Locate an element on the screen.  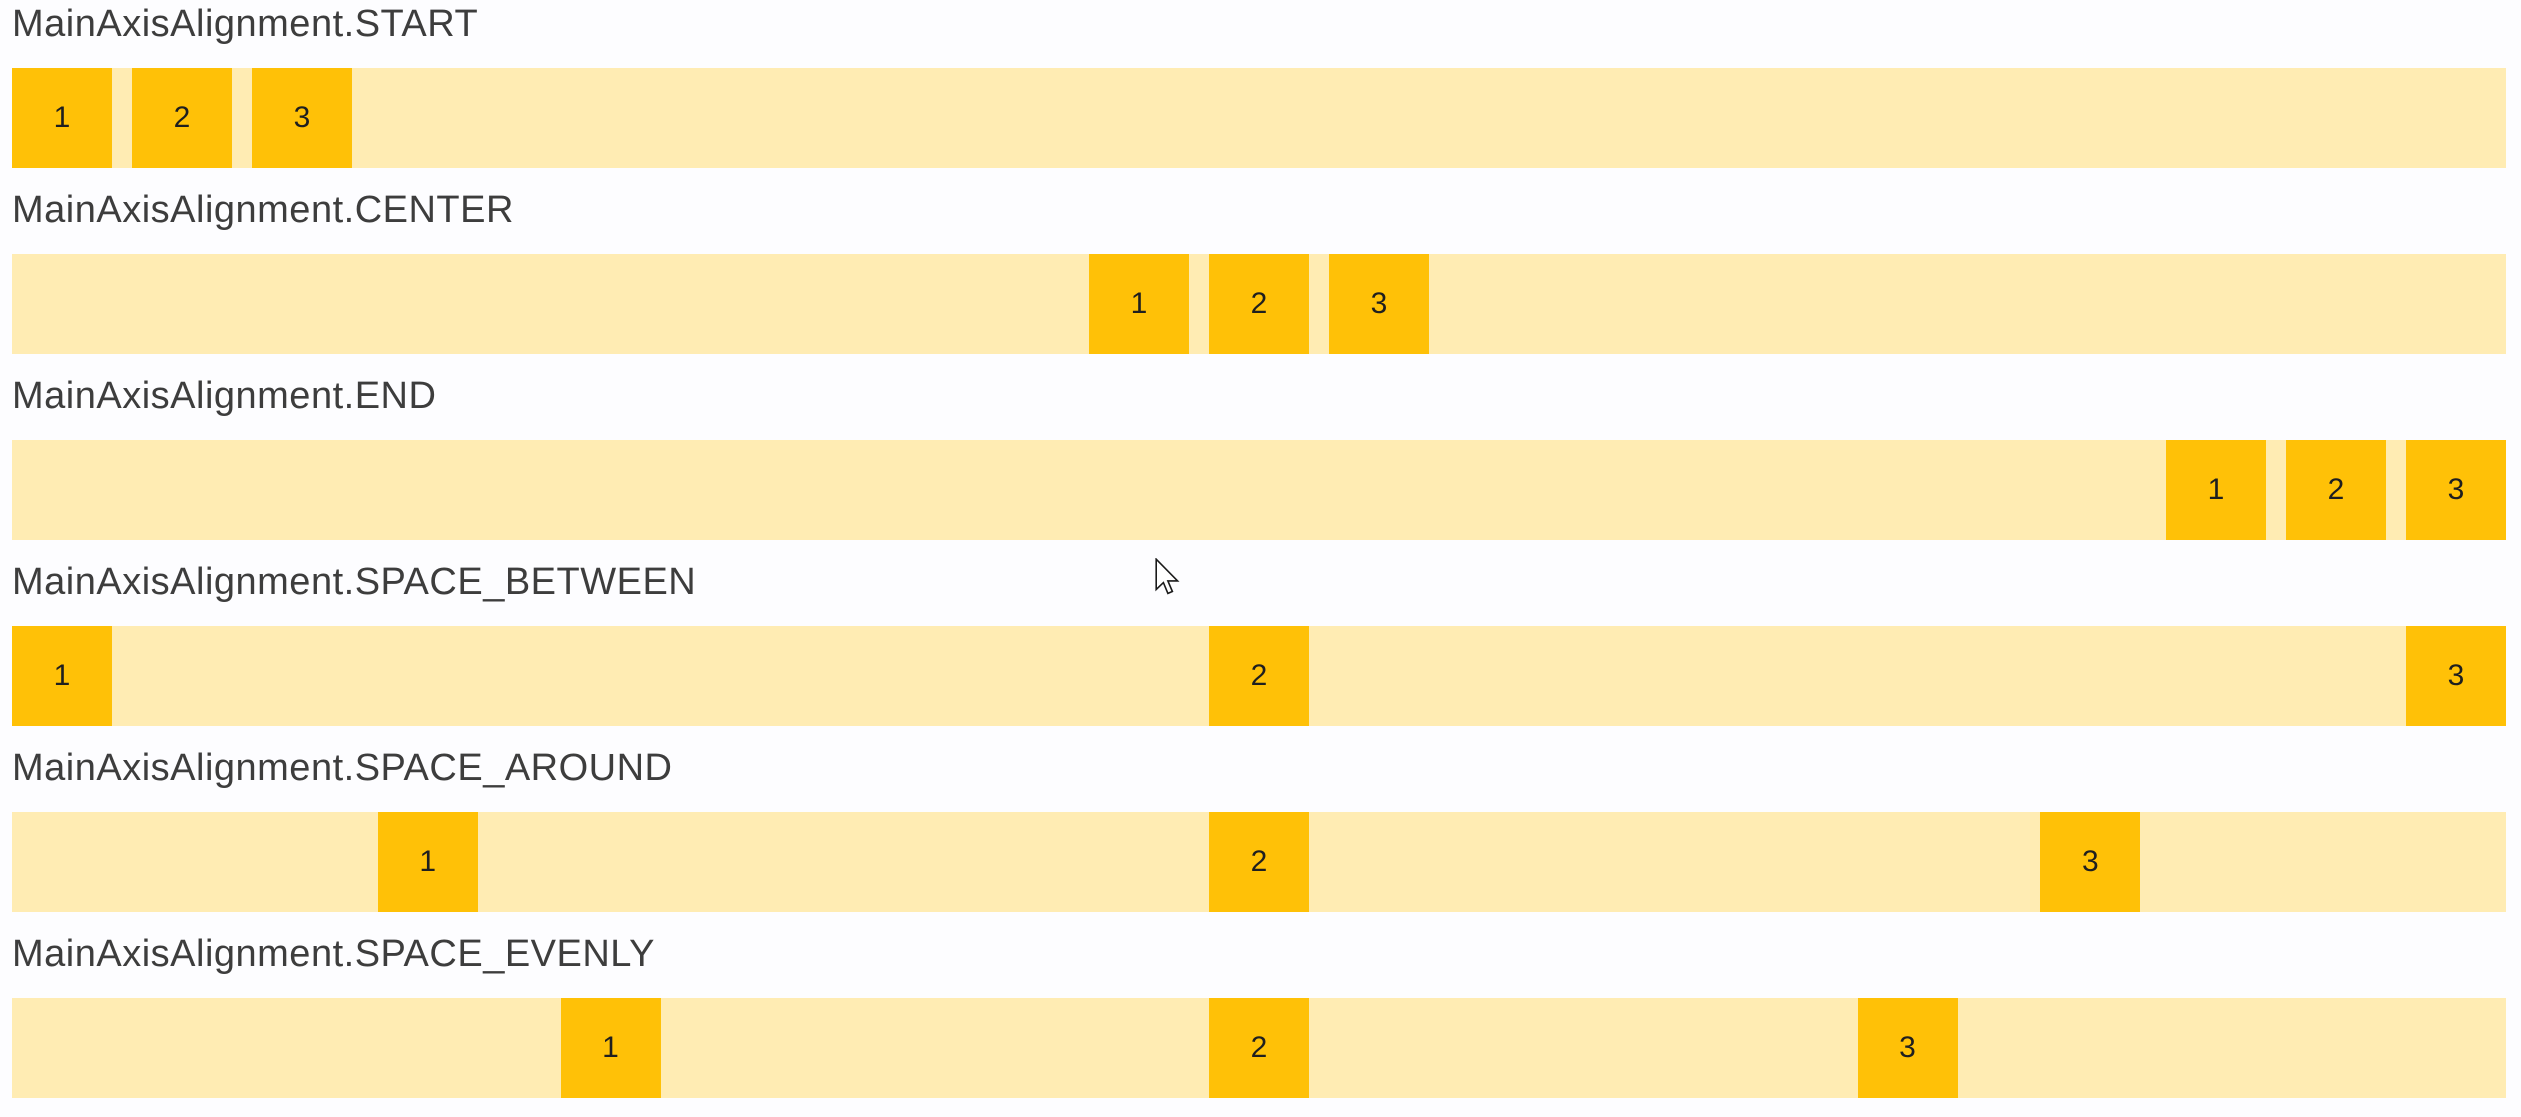
section-label: MainAxisAlignment.CENTER is located at coordinates (263, 210).